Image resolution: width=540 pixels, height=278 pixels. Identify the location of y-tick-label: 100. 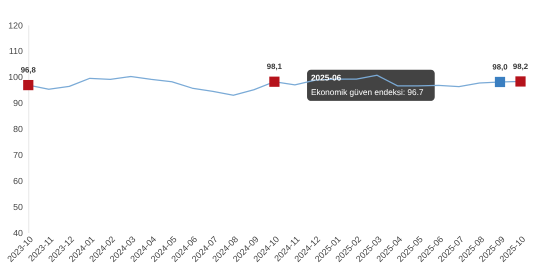
(16, 77).